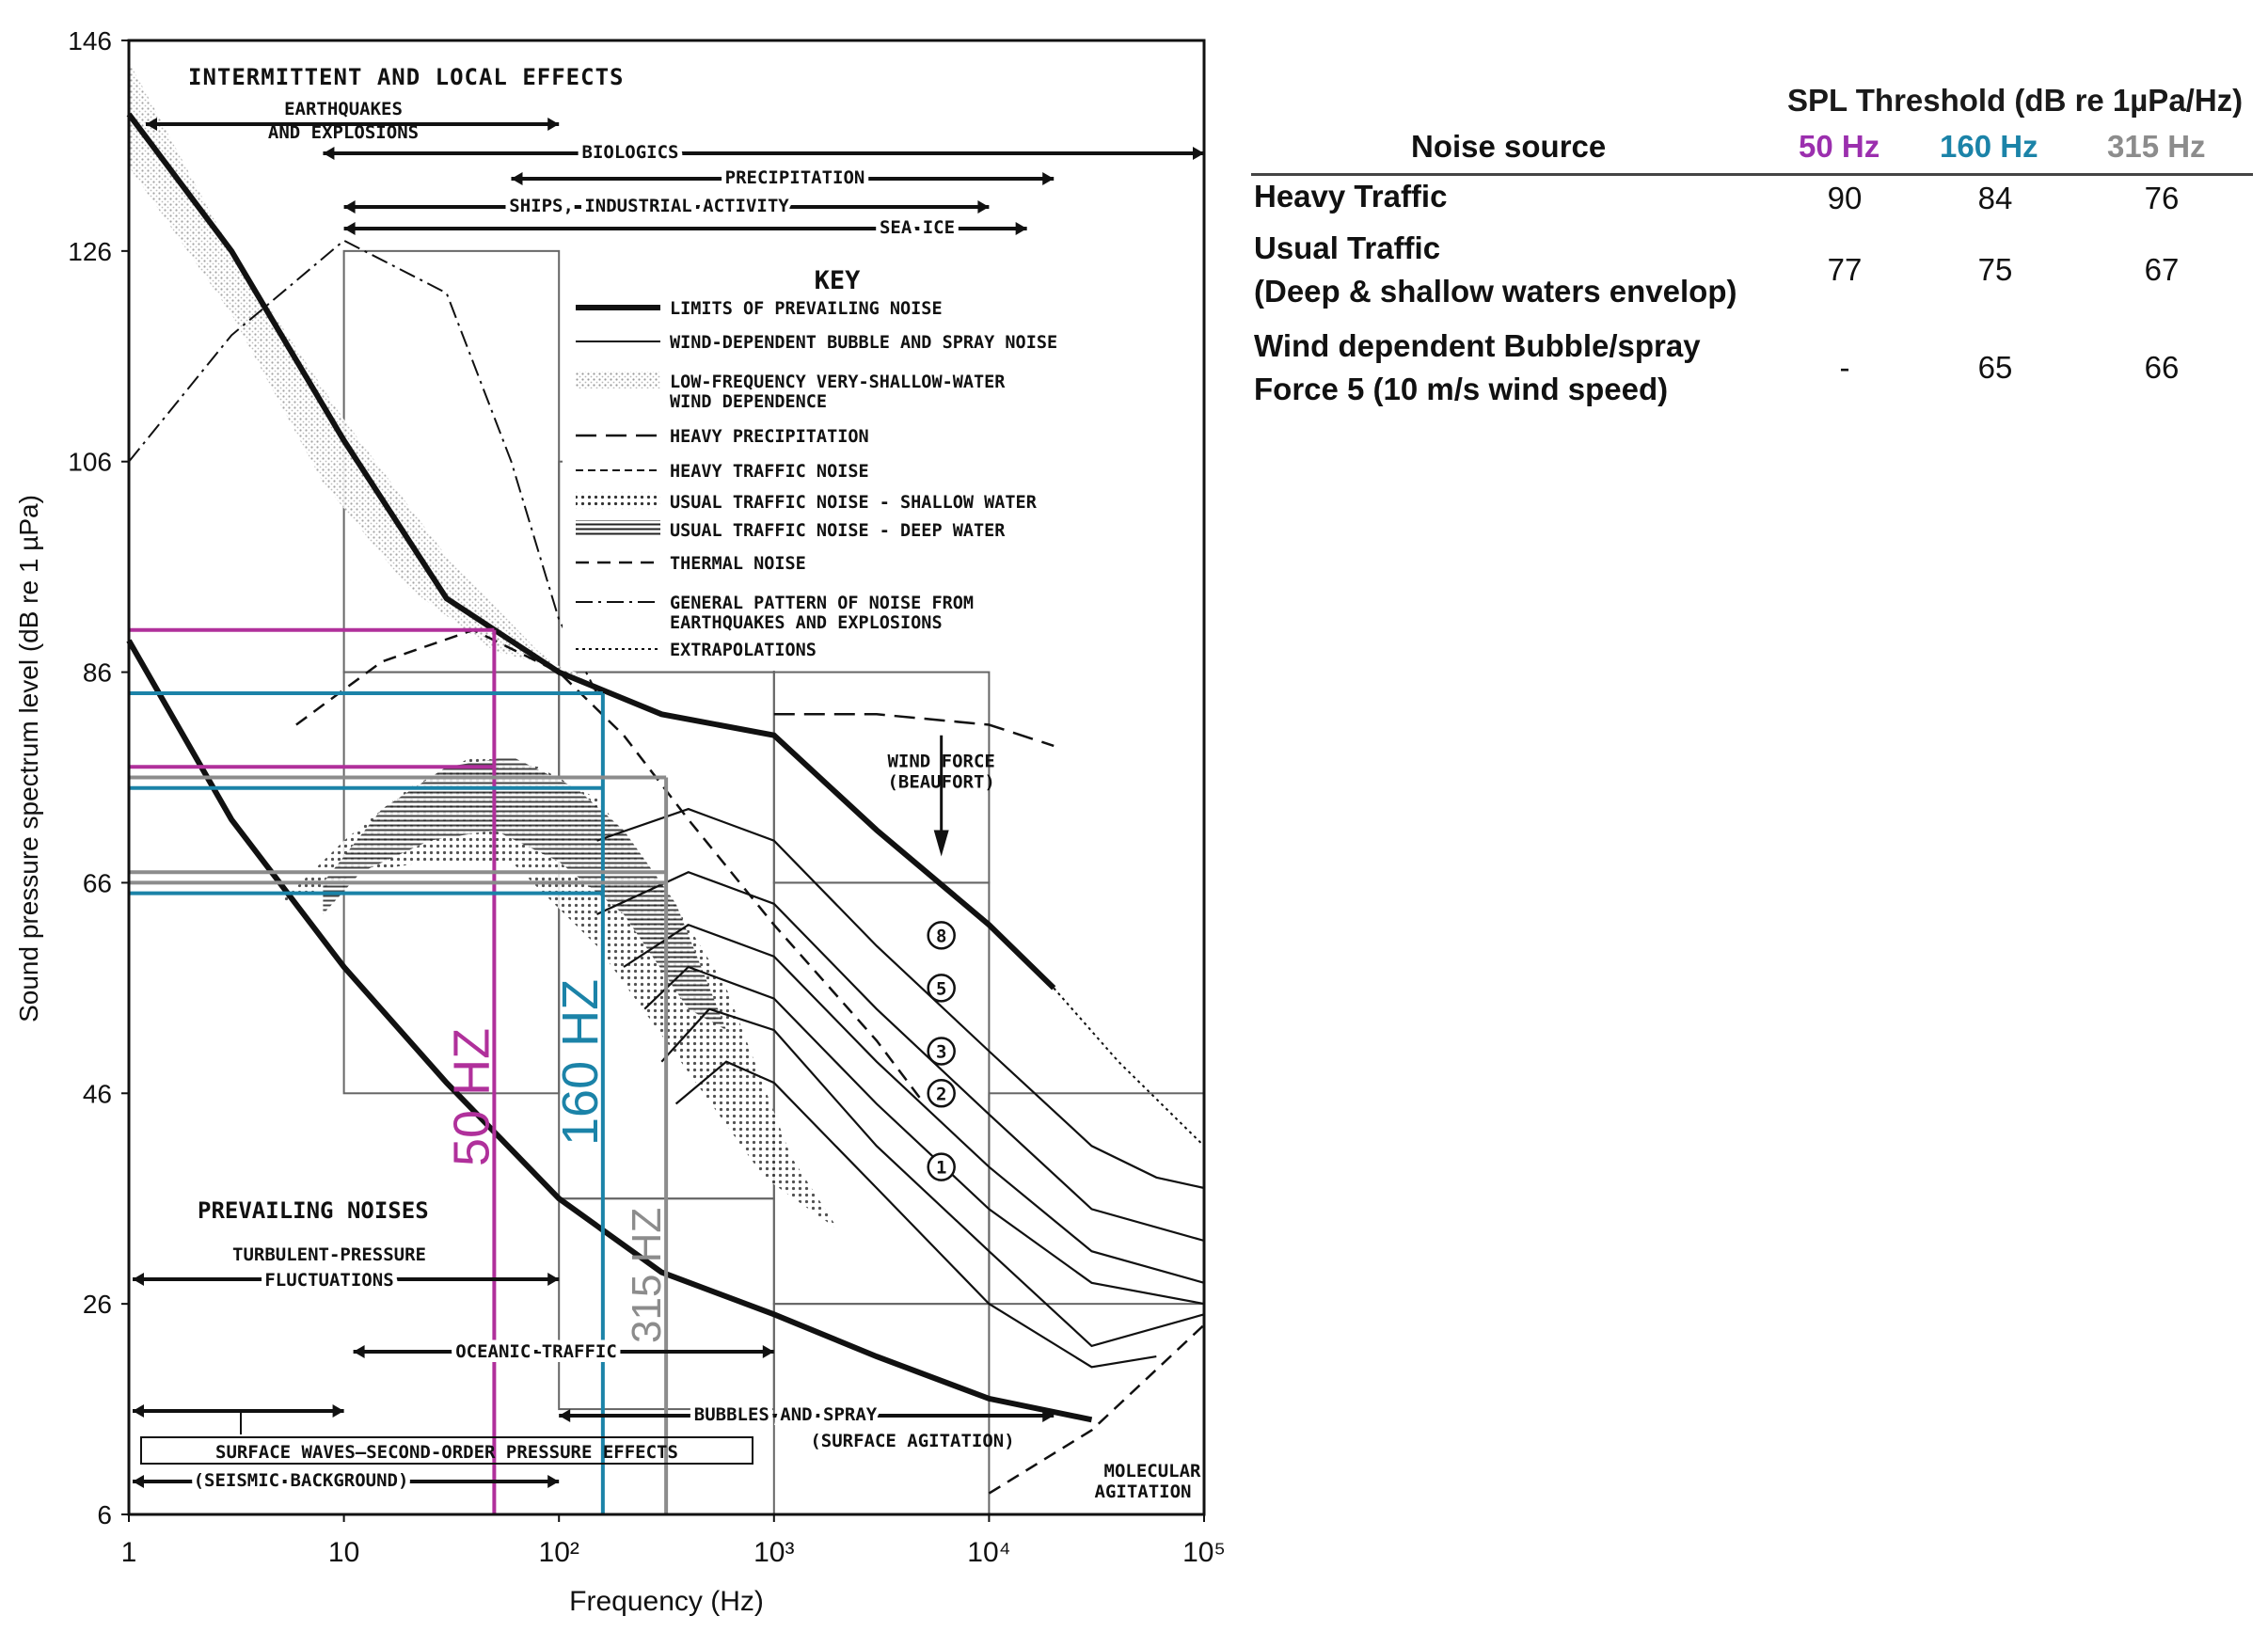  Describe the element at coordinates (2015, 101) in the screenshot. I see `table-header-top: SPL Threshold (dB re 1µPa/Hz)` at that location.